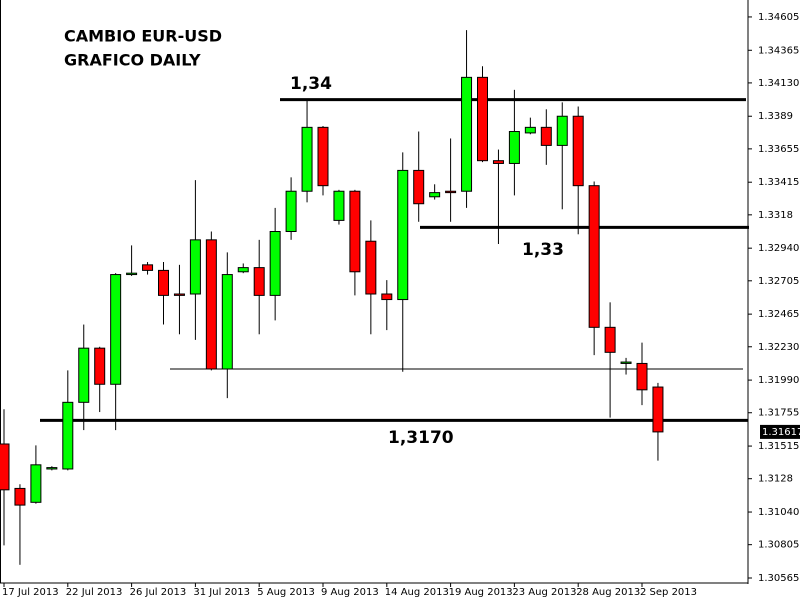 The height and width of the screenshot is (600, 800). Describe the element at coordinates (417, 592) in the screenshot. I see `x-tick-label: 14 Aug 2013` at that location.